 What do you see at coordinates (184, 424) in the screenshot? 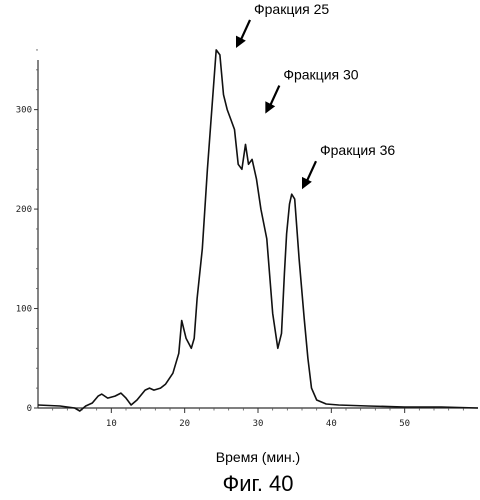
I see `x-tick-label: 20` at bounding box center [184, 424].